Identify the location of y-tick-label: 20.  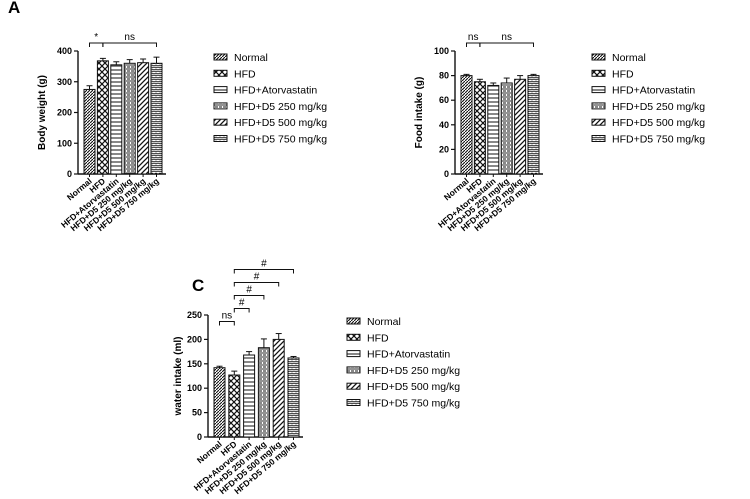
(444, 149).